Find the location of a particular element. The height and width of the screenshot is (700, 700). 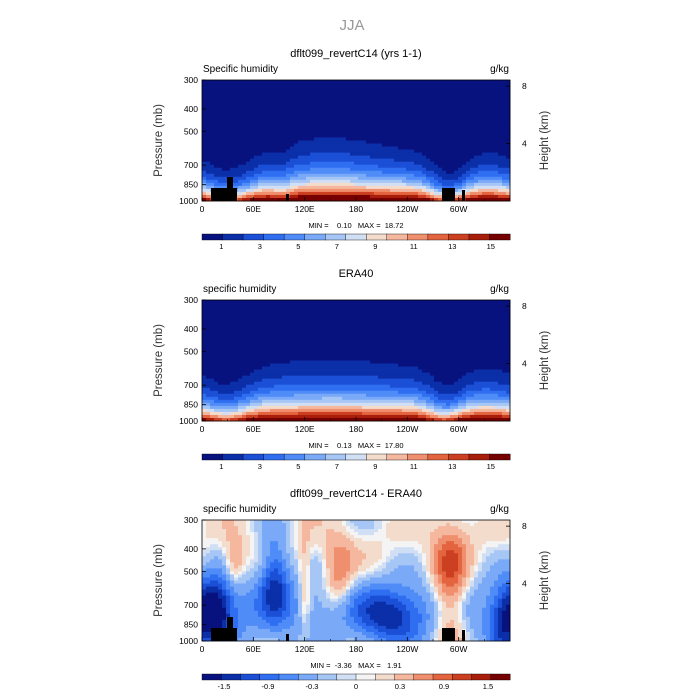

x-tick-label: 0 is located at coordinates (202, 209).